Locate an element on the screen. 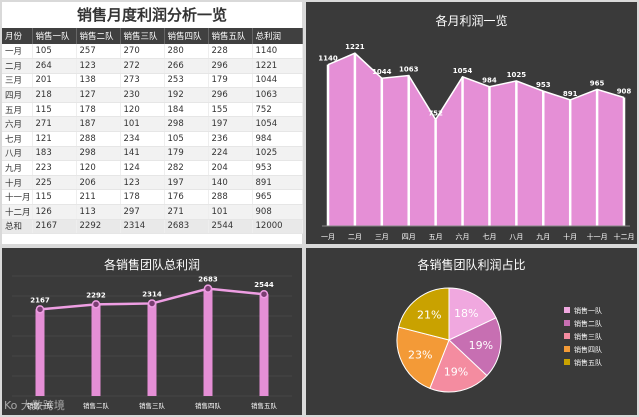 The height and width of the screenshot is (417, 639). monthly-value-label: 1140 is located at coordinates (328, 59).